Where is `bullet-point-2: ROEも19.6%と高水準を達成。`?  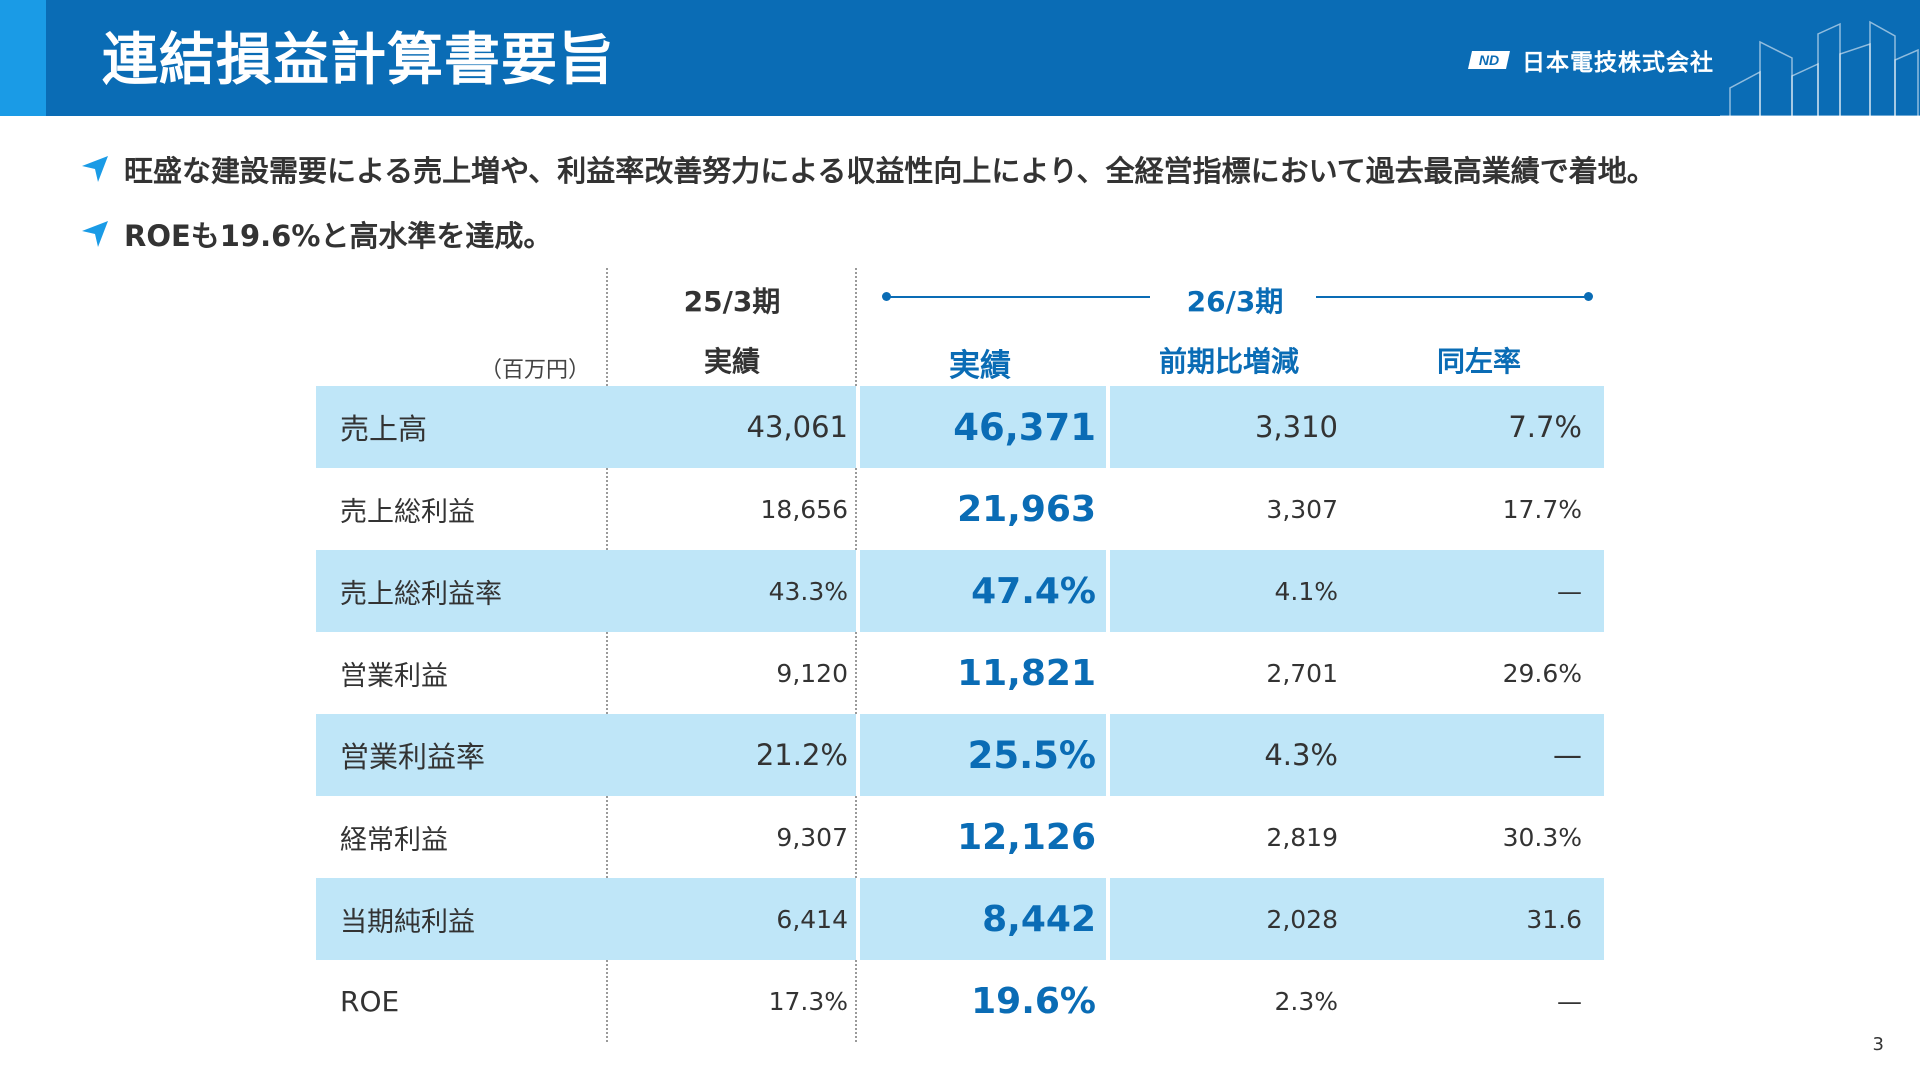
bullet-point-2: ROEも19.6%と高水準を達成。 is located at coordinates (316, 234).